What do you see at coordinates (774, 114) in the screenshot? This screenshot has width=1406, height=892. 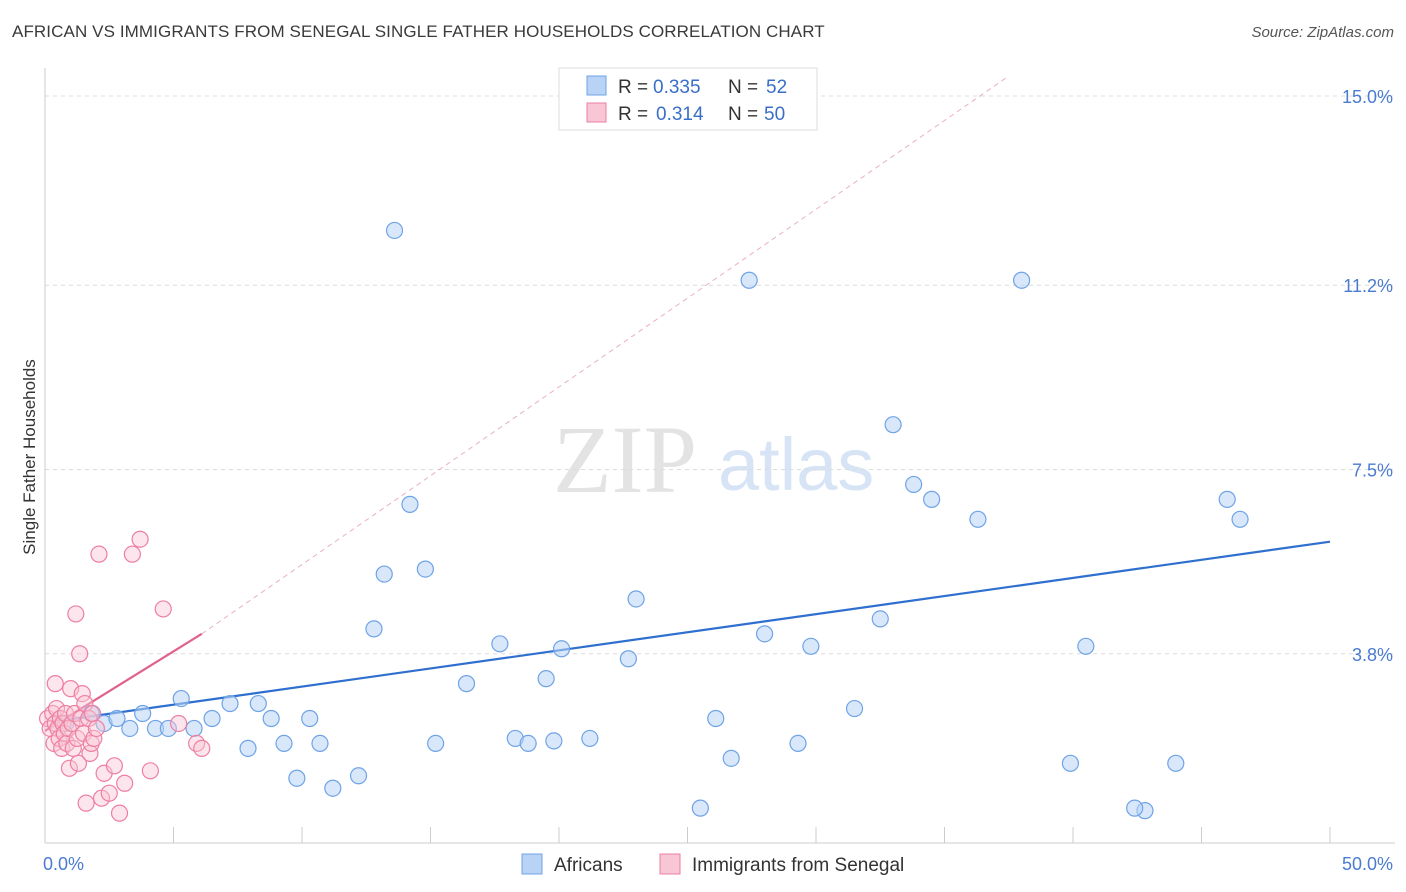 I see `legend-n-value-2: 50` at bounding box center [774, 114].